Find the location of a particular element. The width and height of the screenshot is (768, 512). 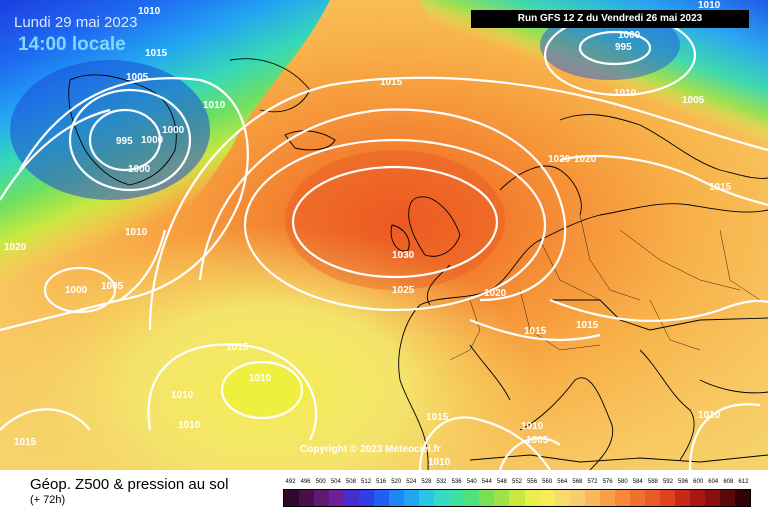

model-run-label: Run GFS 12 Z du Vendredi 26 mai 2023 is located at coordinates (610, 19).